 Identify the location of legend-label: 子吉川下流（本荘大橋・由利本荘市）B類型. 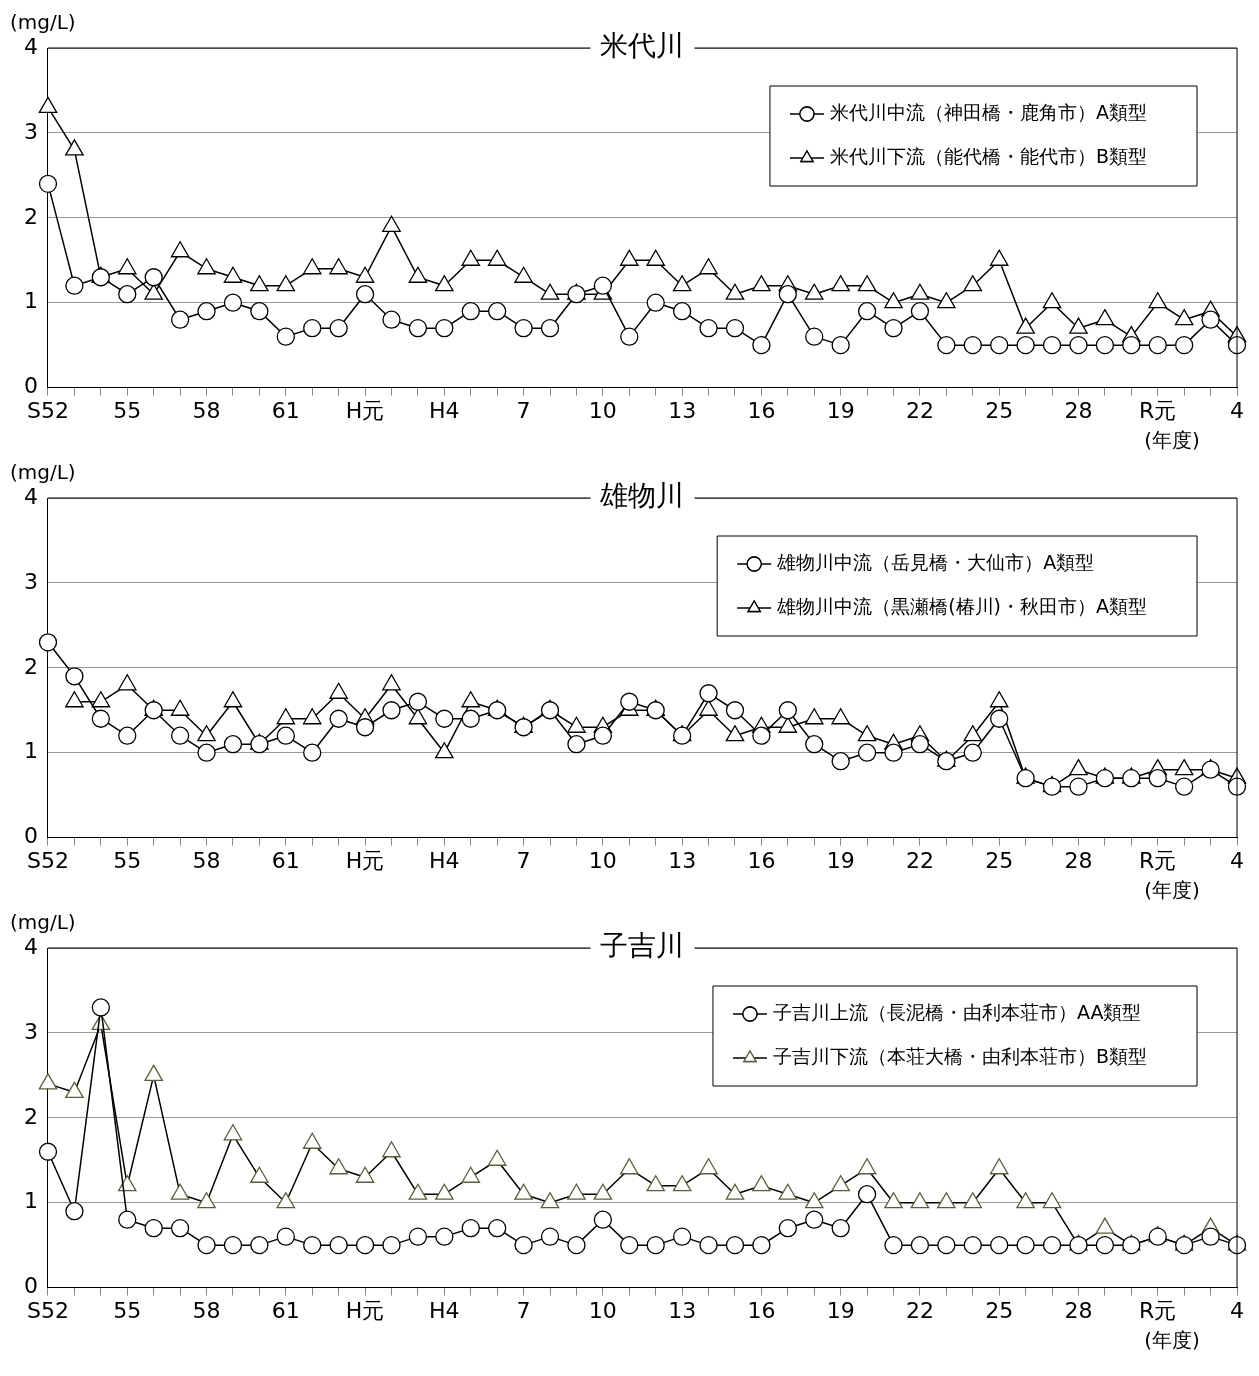
(960, 1055).